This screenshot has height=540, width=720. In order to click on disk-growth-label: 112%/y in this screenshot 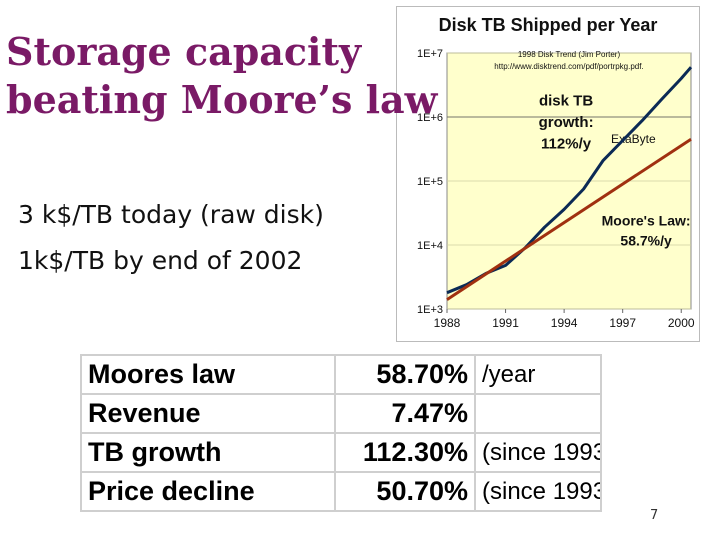, I will do `click(566, 144)`.